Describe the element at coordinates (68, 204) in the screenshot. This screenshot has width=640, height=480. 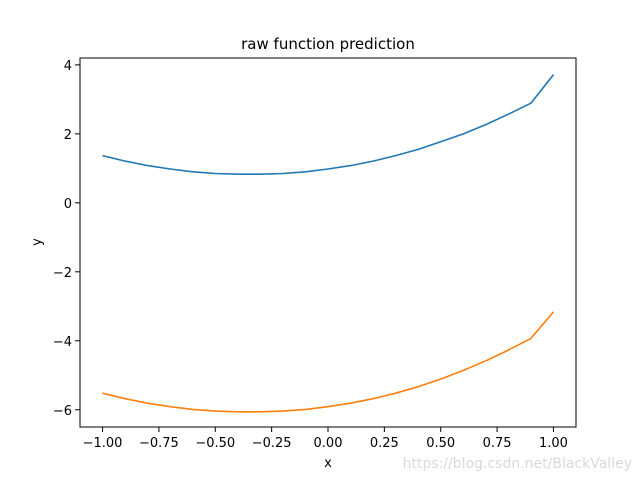
I see `y-tick-label: 0` at that location.